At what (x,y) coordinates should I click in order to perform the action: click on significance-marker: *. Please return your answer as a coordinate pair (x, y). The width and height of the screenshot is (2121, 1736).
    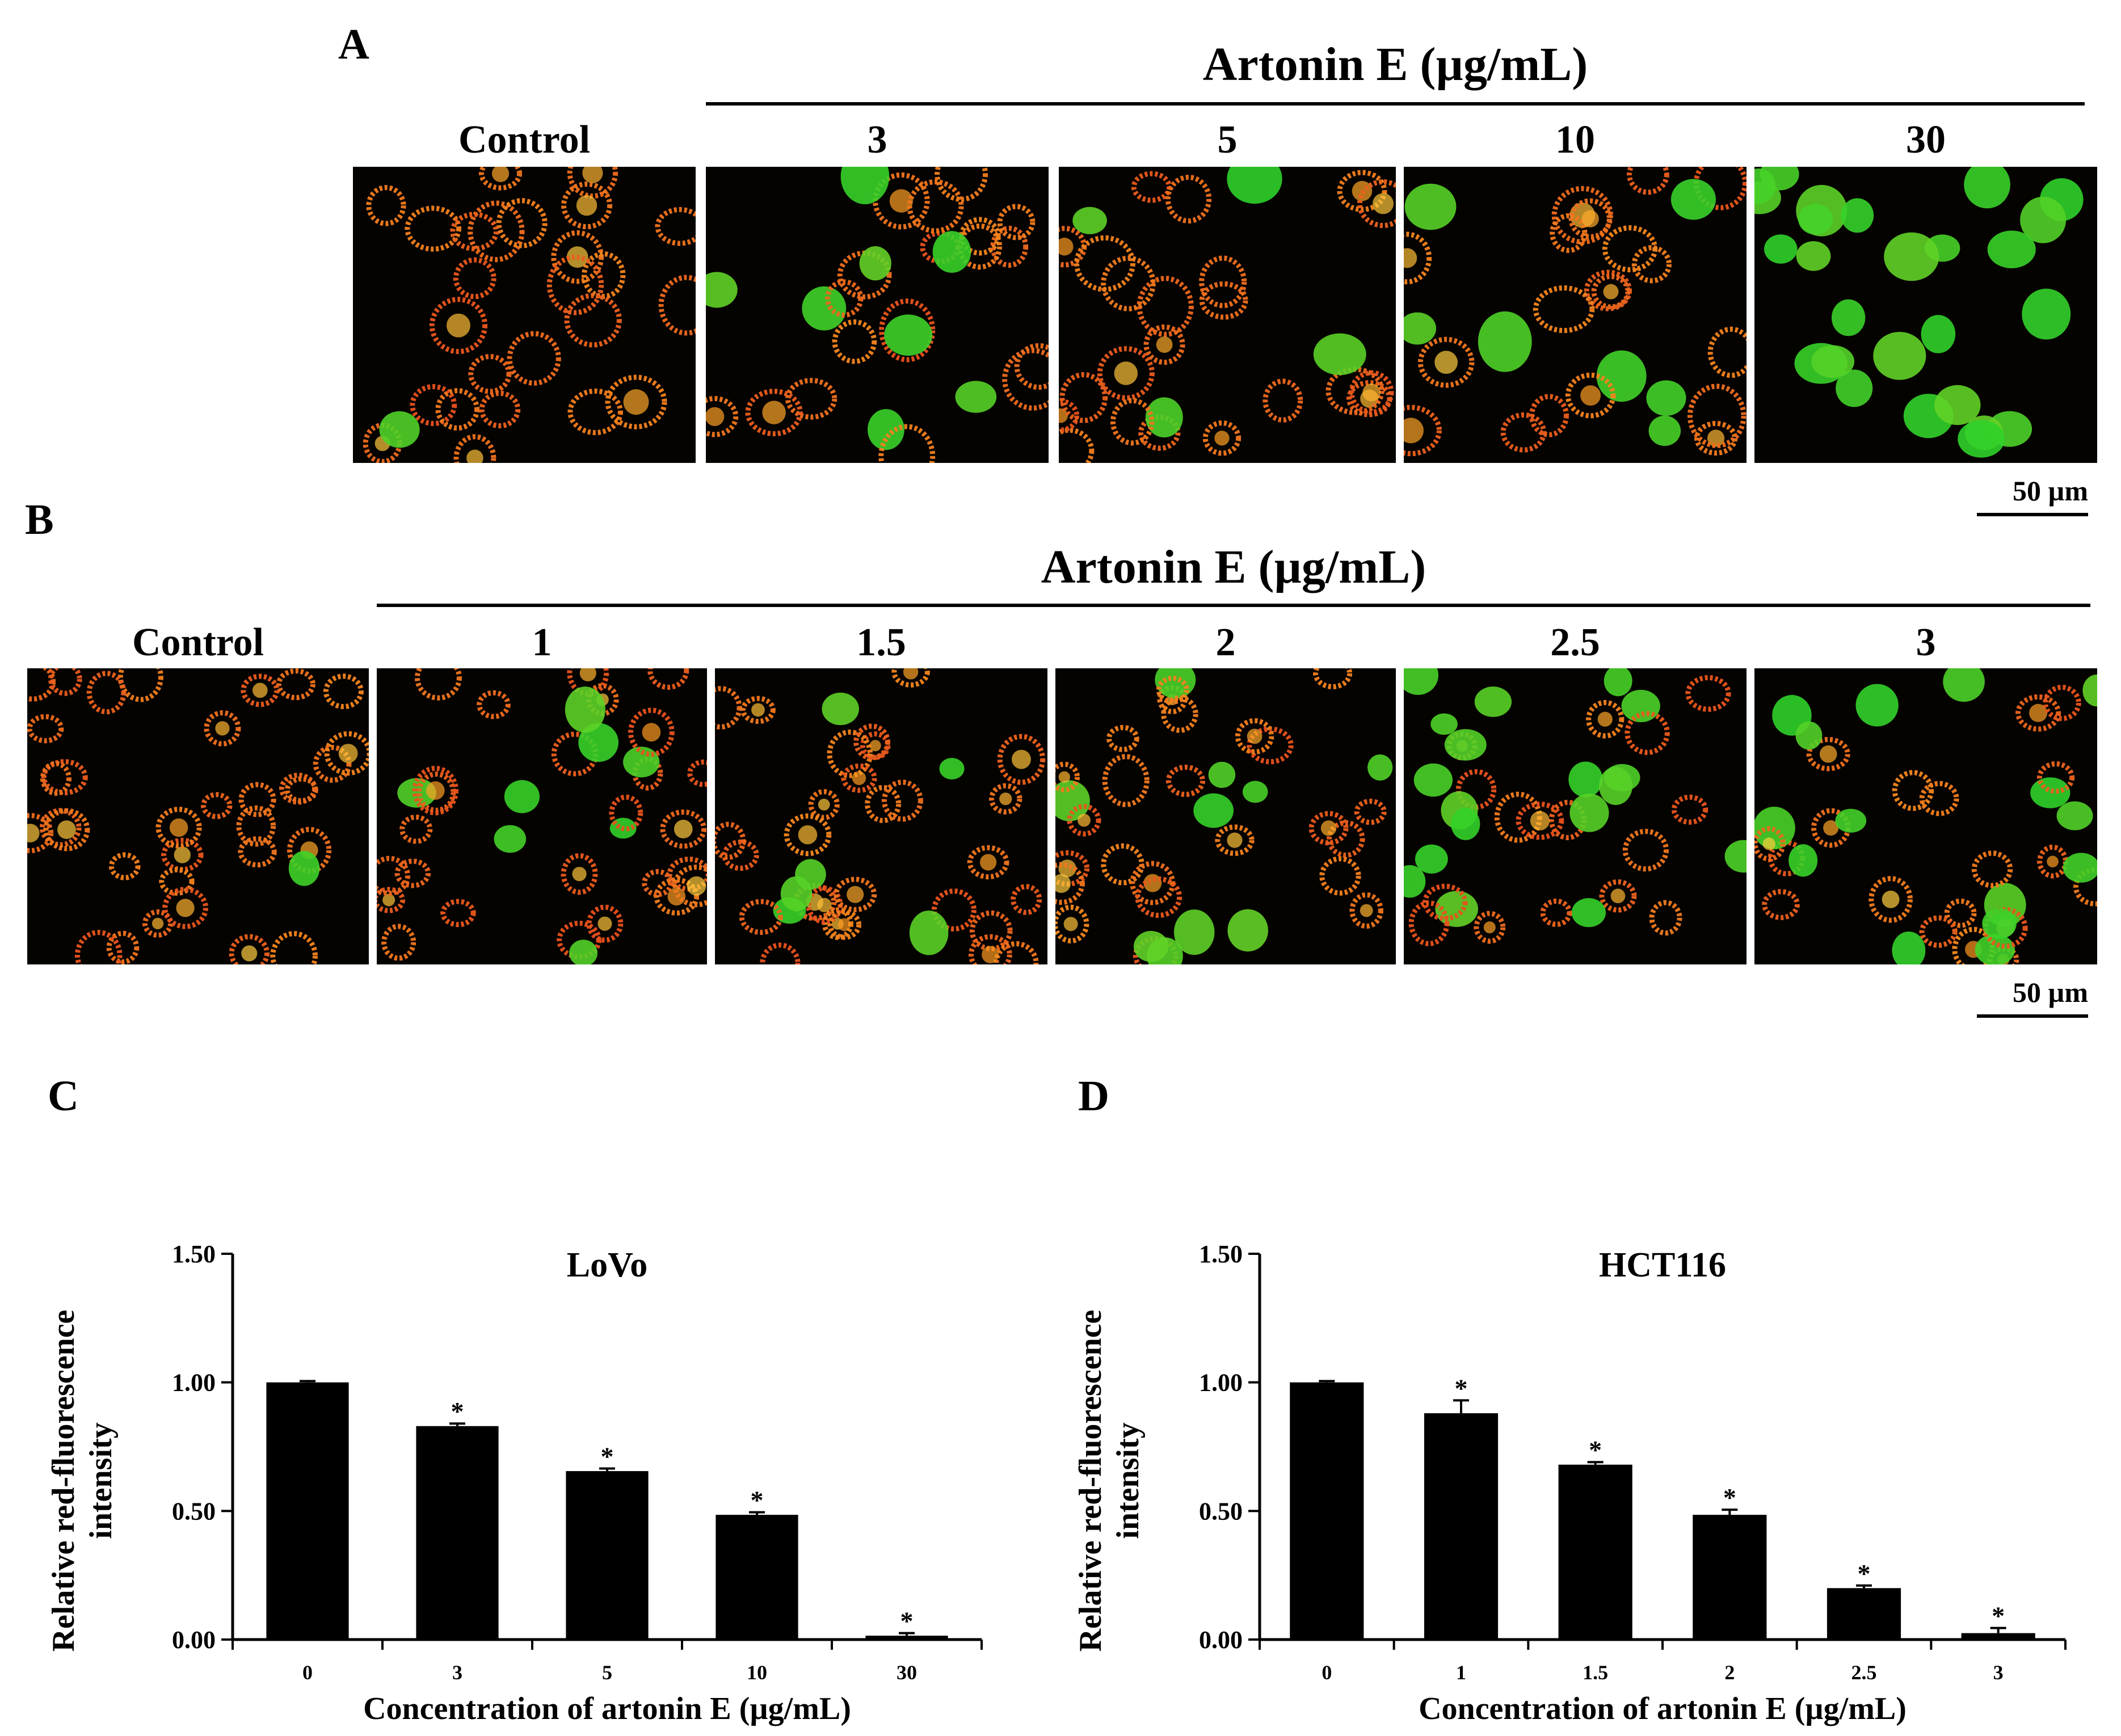
    Looking at the image, I should click on (1596, 1449).